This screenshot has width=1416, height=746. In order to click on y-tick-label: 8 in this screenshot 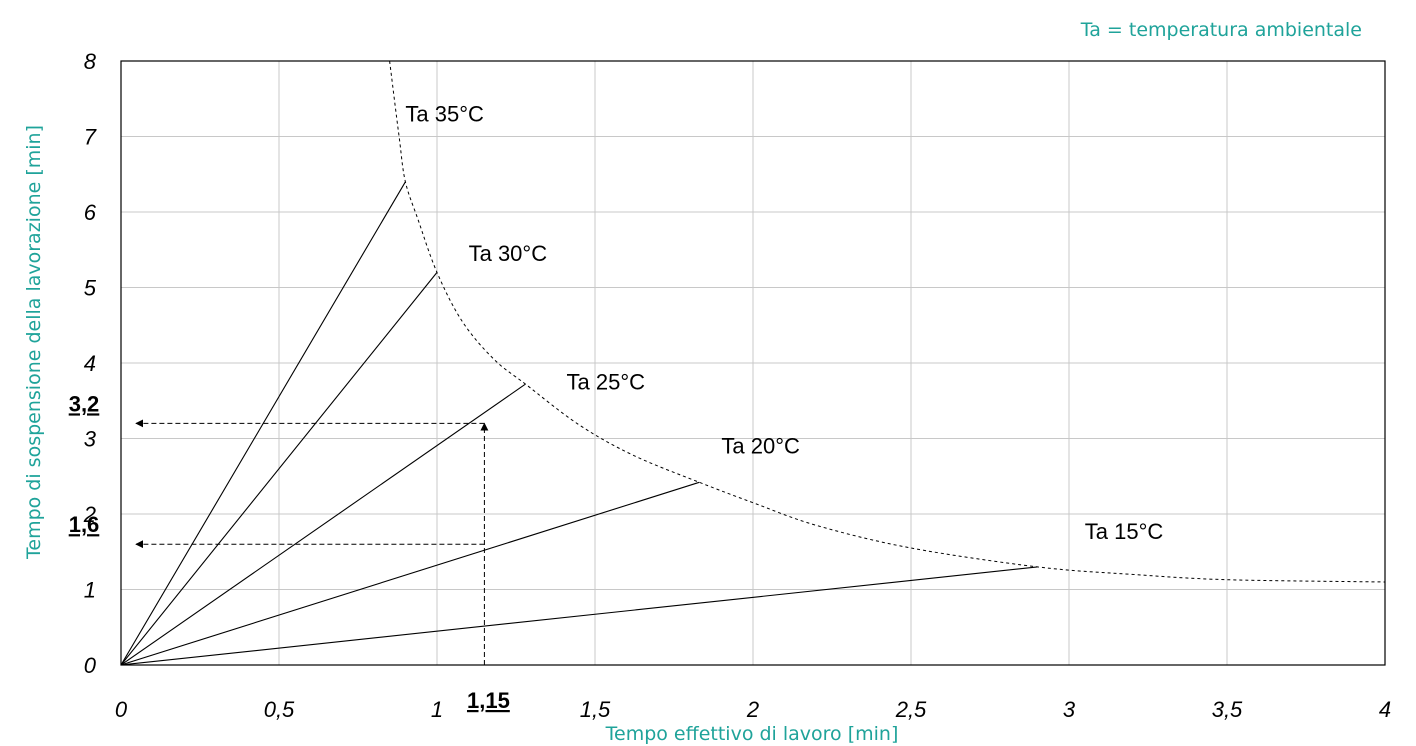, I will do `click(90, 61)`.